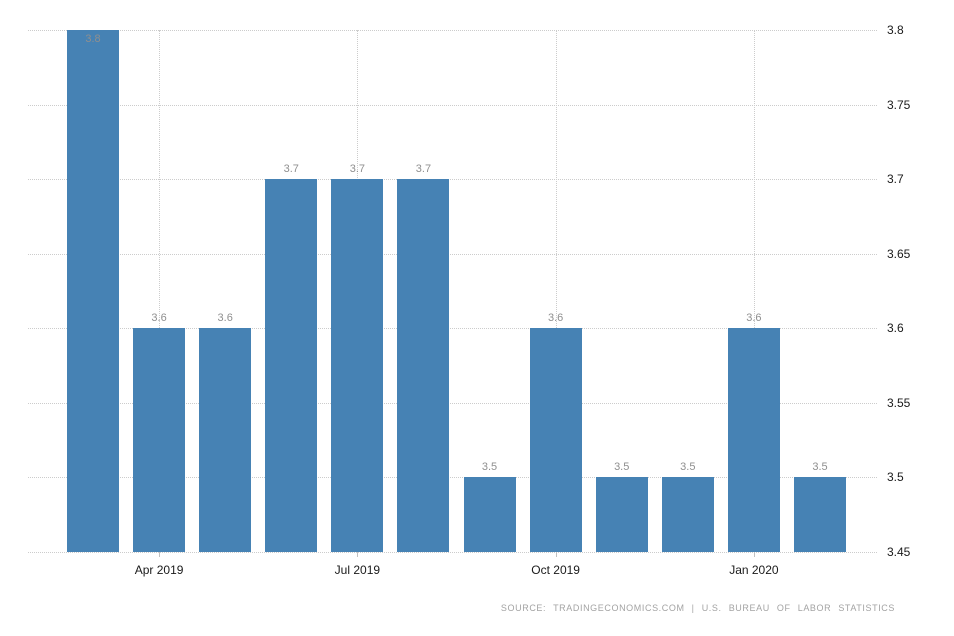 This screenshot has width=954, height=636. What do you see at coordinates (899, 104) in the screenshot?
I see `y-axis-tick-label: 3.75` at bounding box center [899, 104].